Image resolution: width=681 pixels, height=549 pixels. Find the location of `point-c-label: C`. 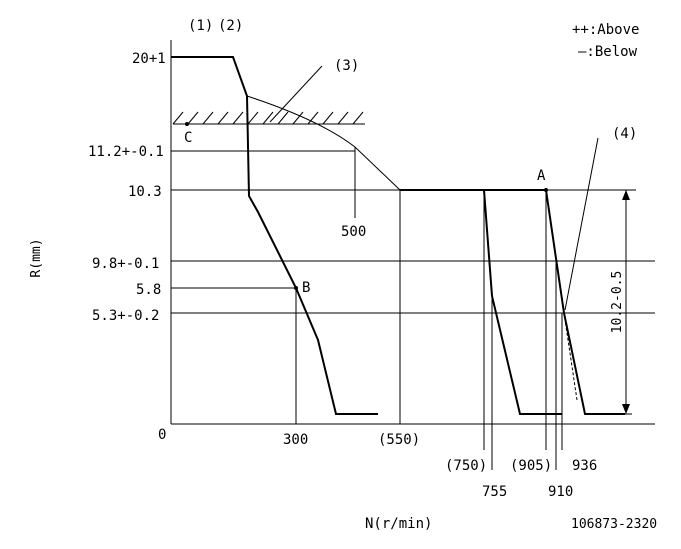

point-c-label: C is located at coordinates (188, 138).